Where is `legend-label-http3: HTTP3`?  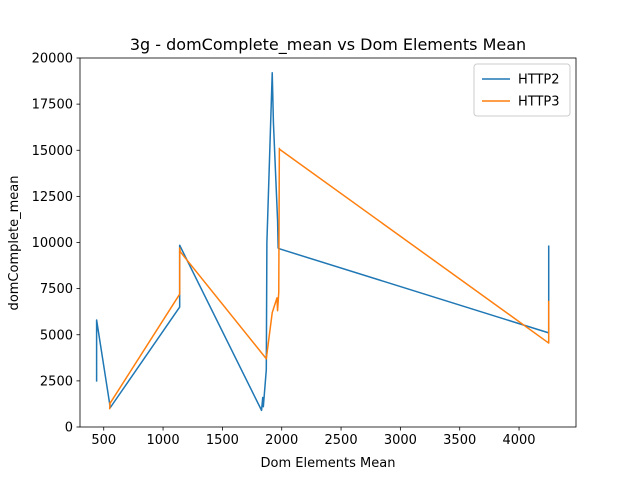
legend-label-http3: HTTP3 is located at coordinates (539, 102).